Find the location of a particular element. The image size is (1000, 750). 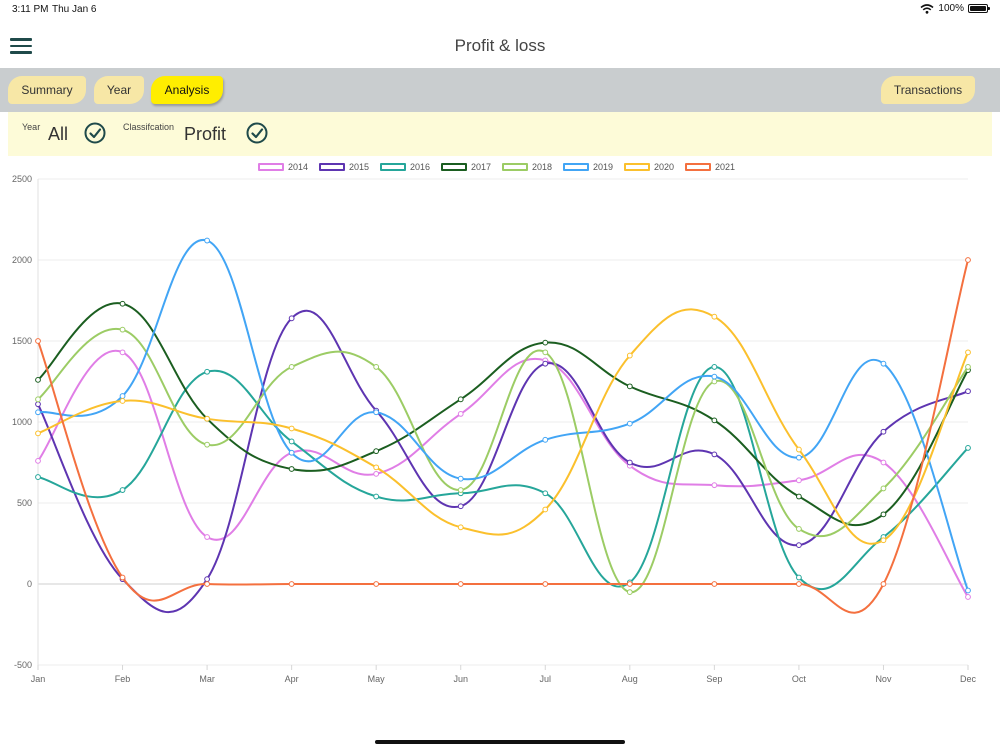

legend-item-2021: 2021 is located at coordinates (710, 167).